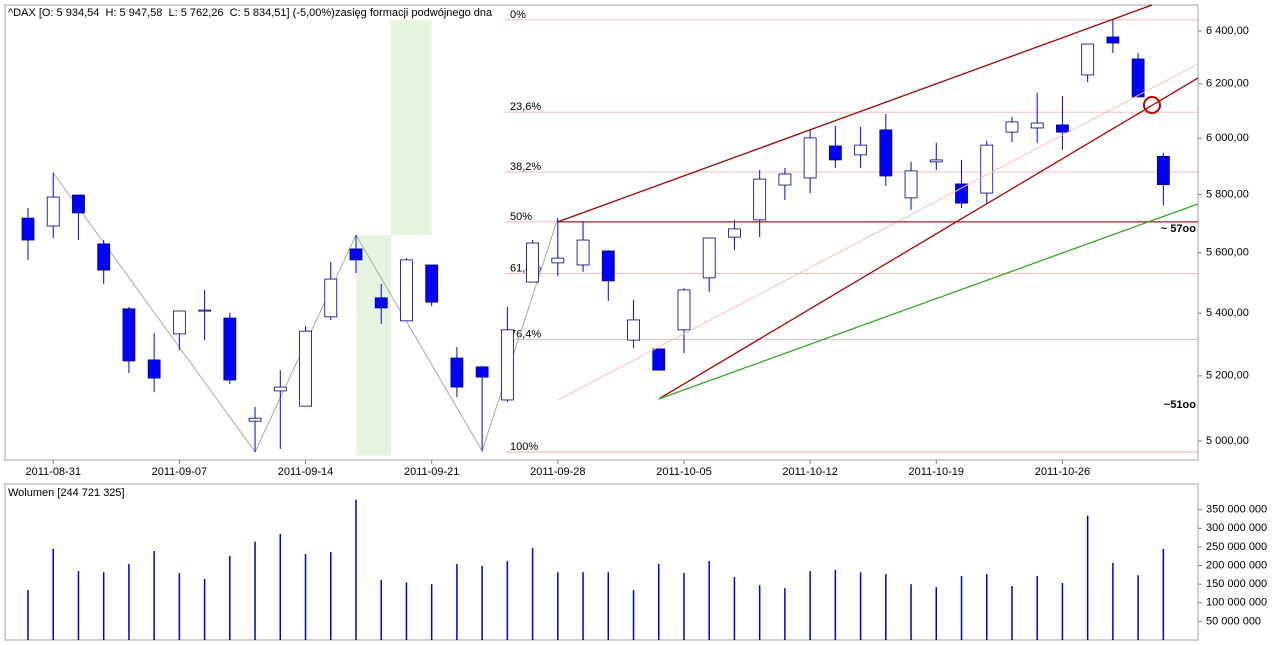 The height and width of the screenshot is (645, 1276). I want to click on y-tick-label: 350 000 000, so click(1236, 510).